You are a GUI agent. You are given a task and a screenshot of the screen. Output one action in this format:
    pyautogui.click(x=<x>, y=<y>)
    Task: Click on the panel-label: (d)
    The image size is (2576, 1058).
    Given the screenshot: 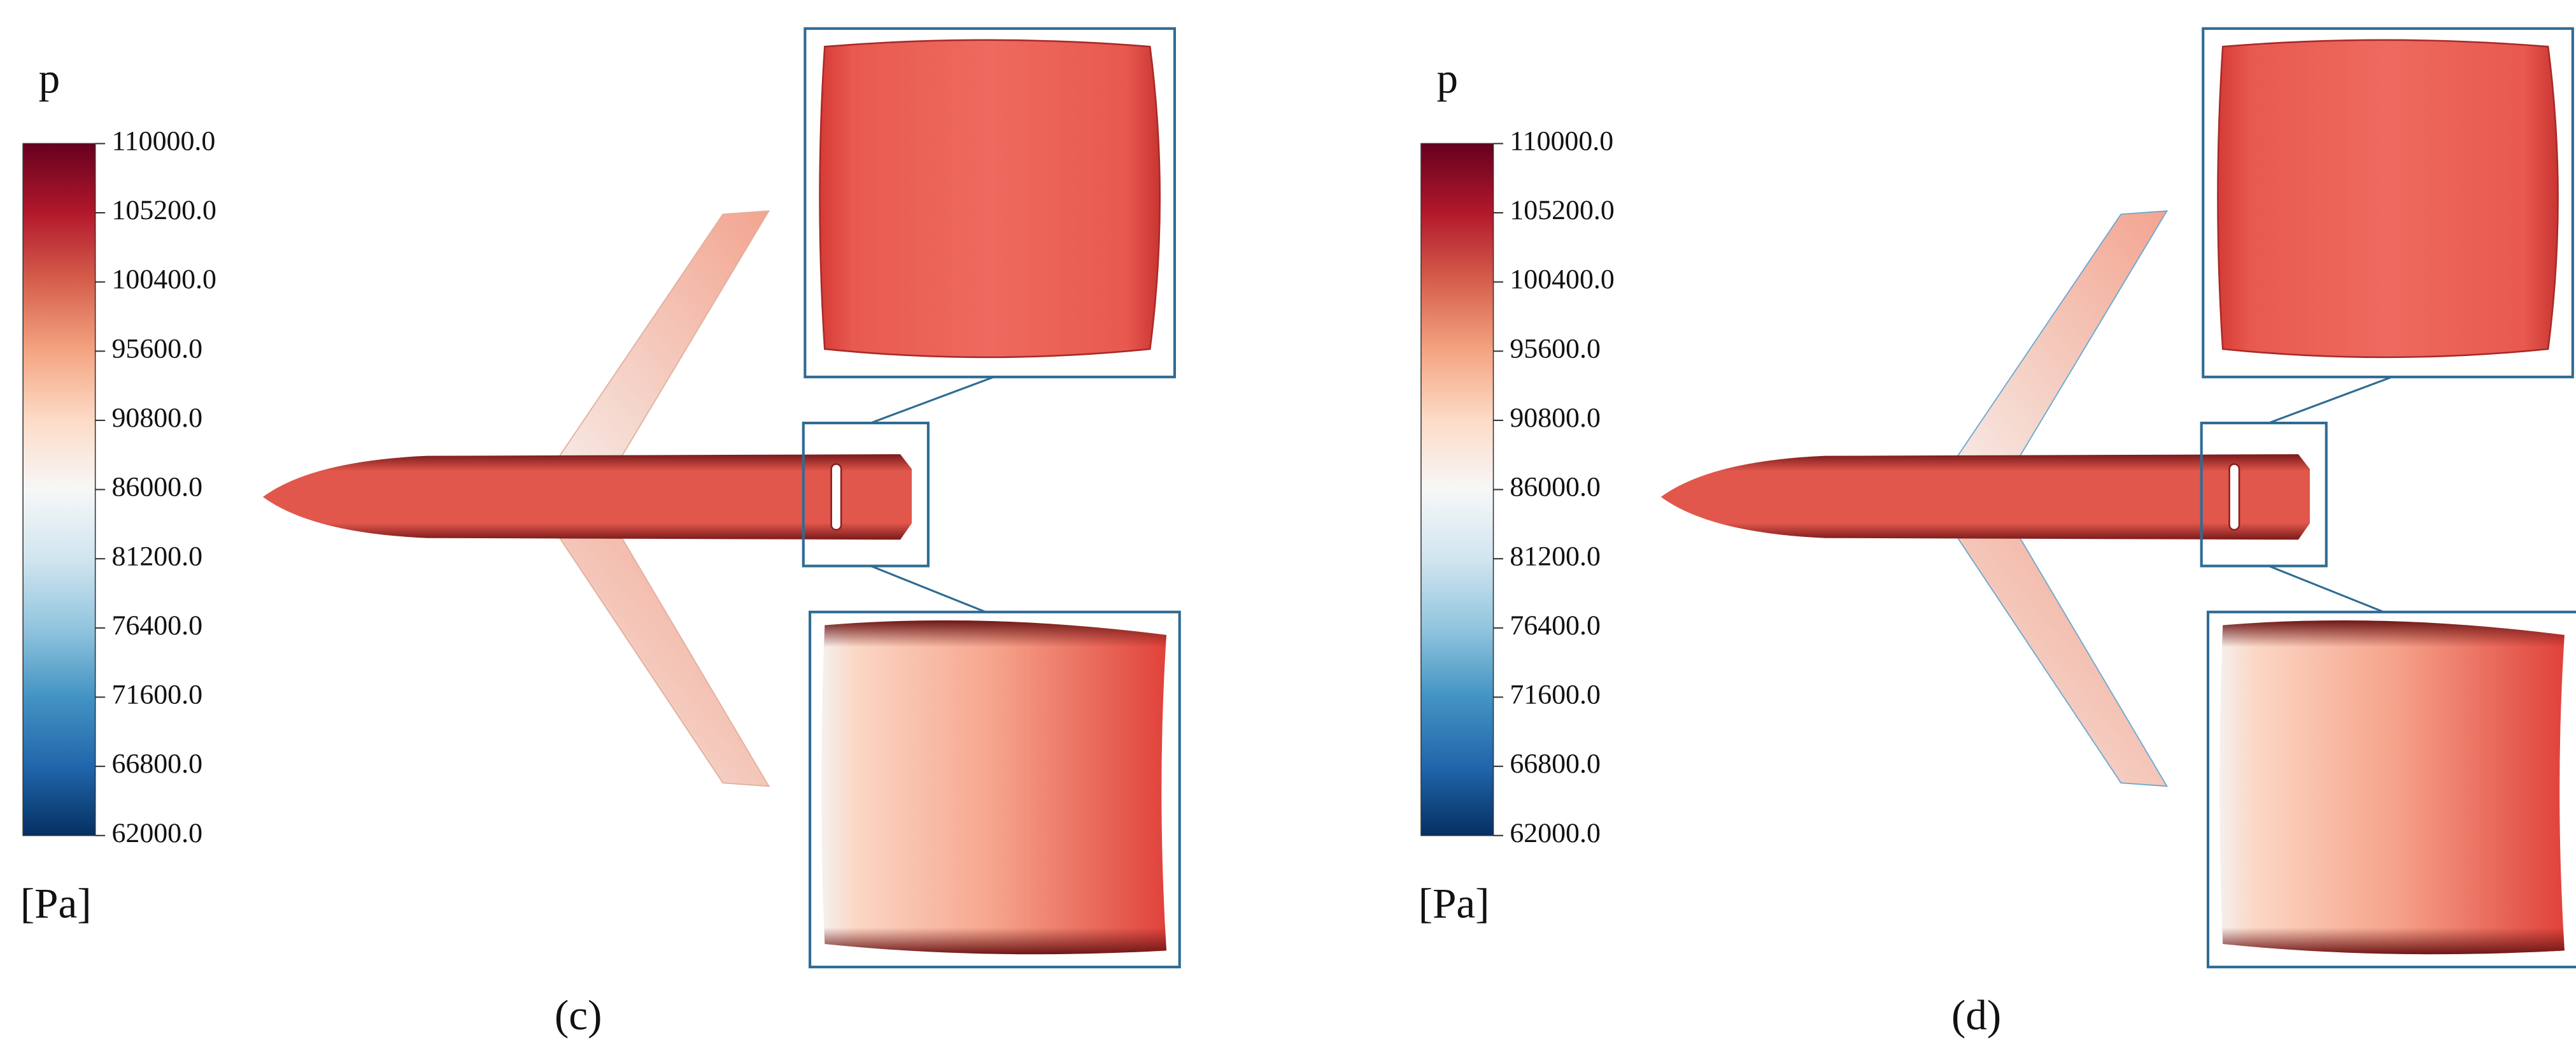 What is the action you would take?
    pyautogui.click(x=1976, y=1015)
    